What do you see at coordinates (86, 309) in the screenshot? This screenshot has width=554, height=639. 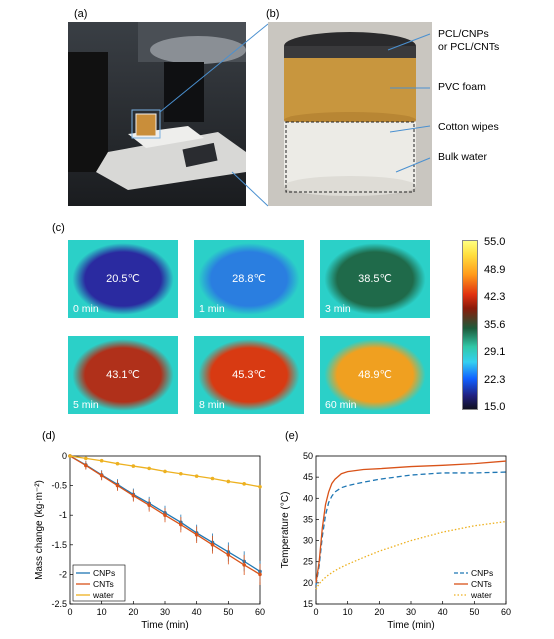 I see `thermal-time-label: 0 min` at bounding box center [86, 309].